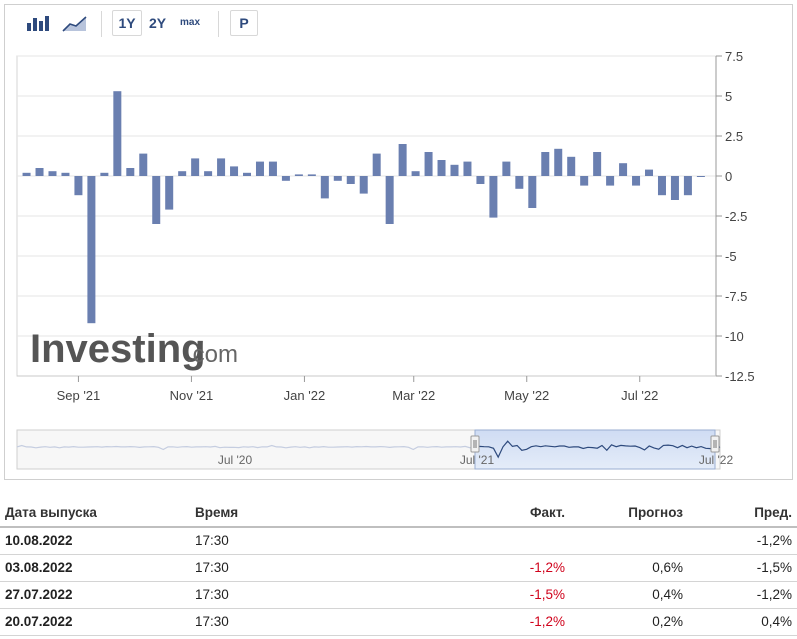 This screenshot has width=797, height=639. What do you see at coordinates (728, 96) in the screenshot?
I see `y-tick-label: 5` at bounding box center [728, 96].